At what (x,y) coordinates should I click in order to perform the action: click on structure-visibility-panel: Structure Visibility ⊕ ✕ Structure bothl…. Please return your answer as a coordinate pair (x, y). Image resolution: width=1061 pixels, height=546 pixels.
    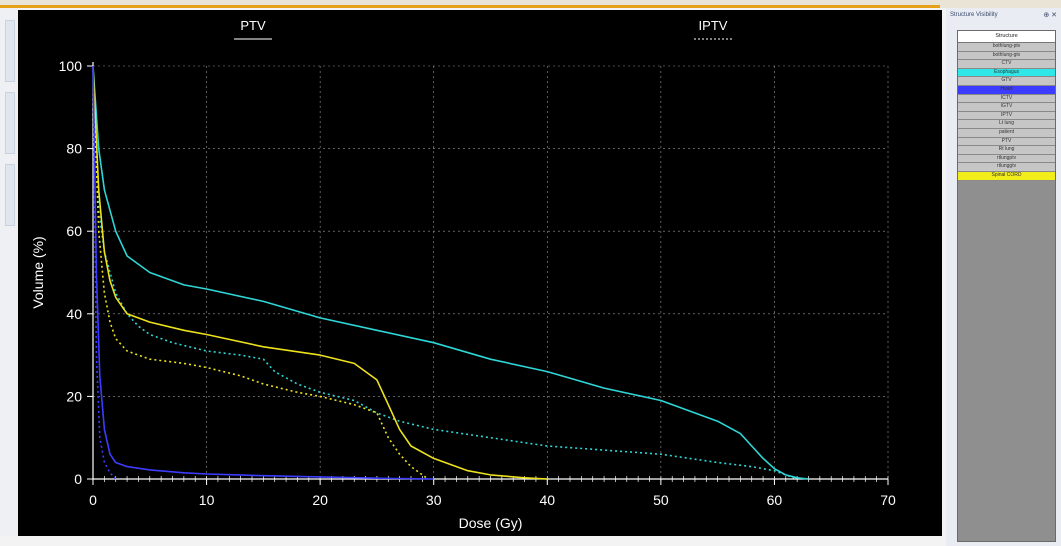
    Looking at the image, I should click on (1003, 277).